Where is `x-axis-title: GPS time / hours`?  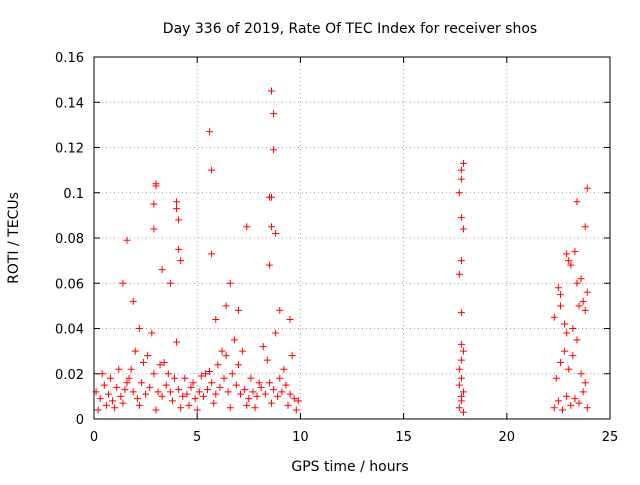
x-axis-title: GPS time / hours is located at coordinates (349, 467).